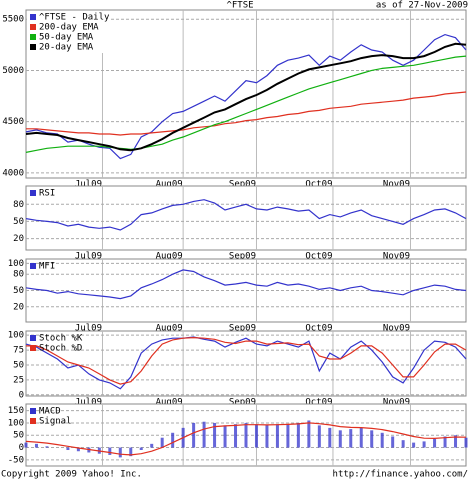  I want to click on legend-label: ^FTSE - Daily, so click(74, 18).